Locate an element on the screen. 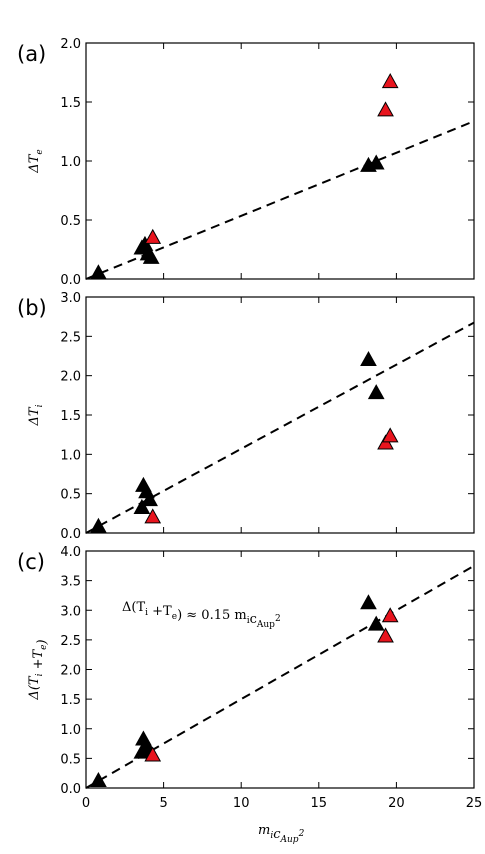 The image size is (485, 854). x-axis-label-part: i is located at coordinates (271, 836).